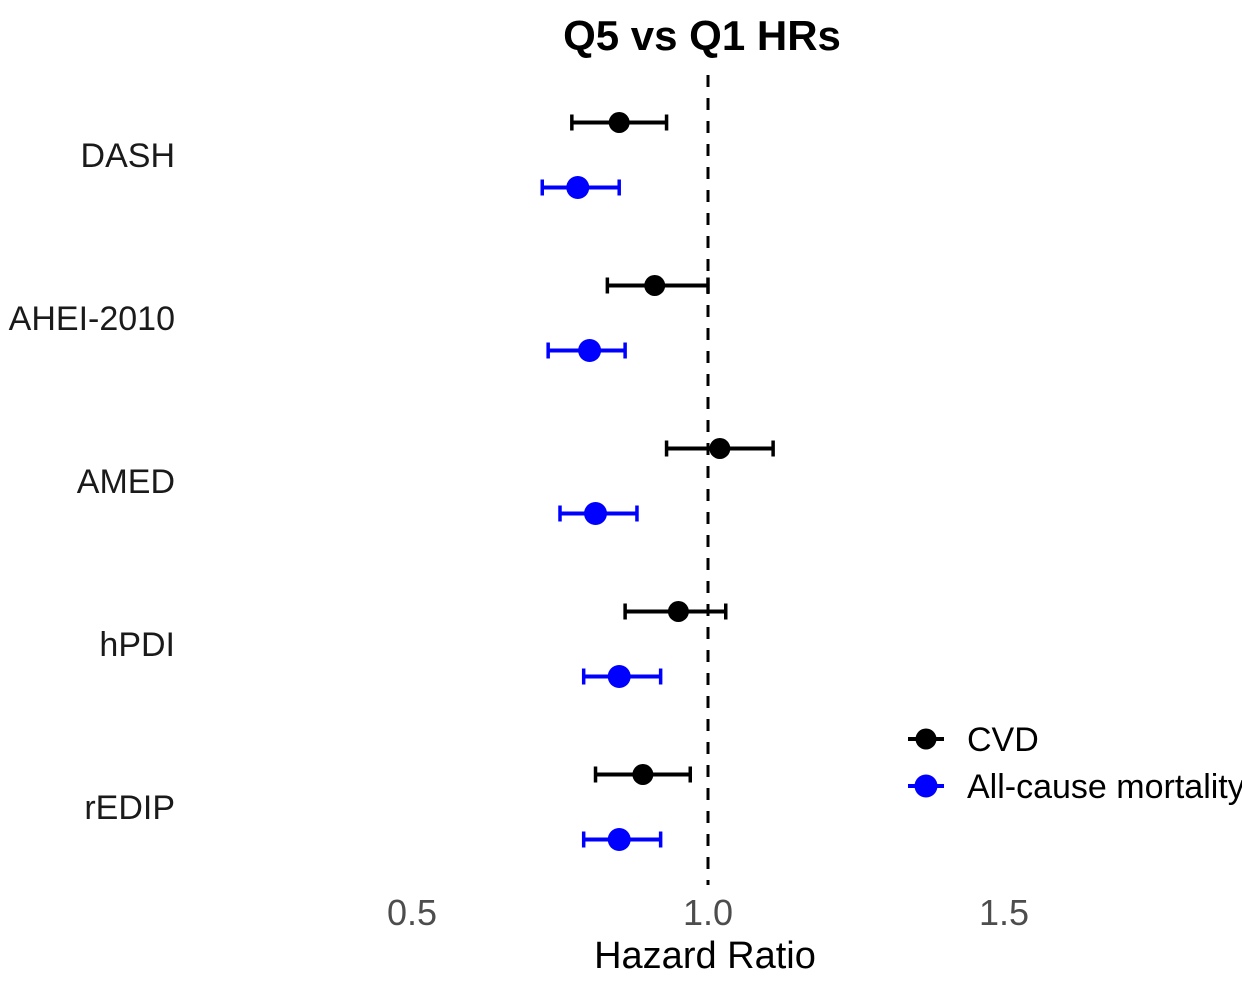 The height and width of the screenshot is (994, 1242). Describe the element at coordinates (702, 35) in the screenshot. I see `chart-title: Q5 vs Q1 HRs` at that location.